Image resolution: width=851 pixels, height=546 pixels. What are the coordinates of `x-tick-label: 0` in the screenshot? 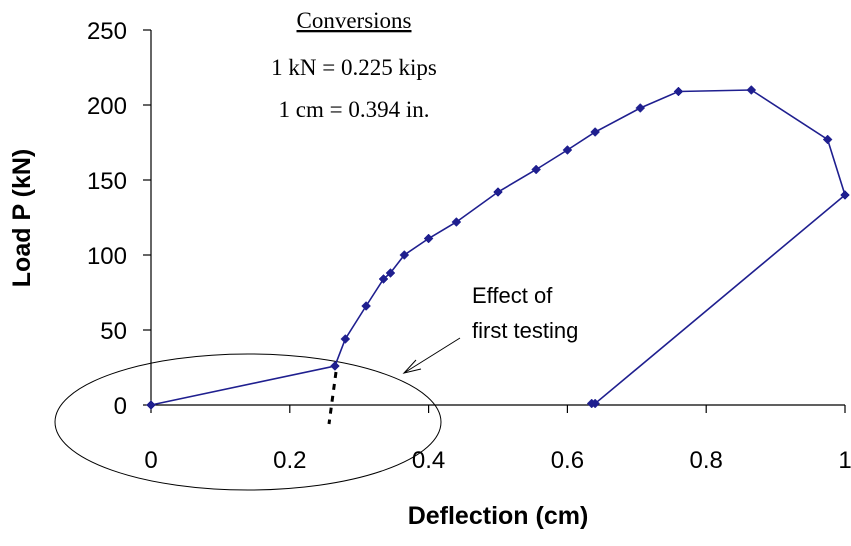 It's located at (150, 460).